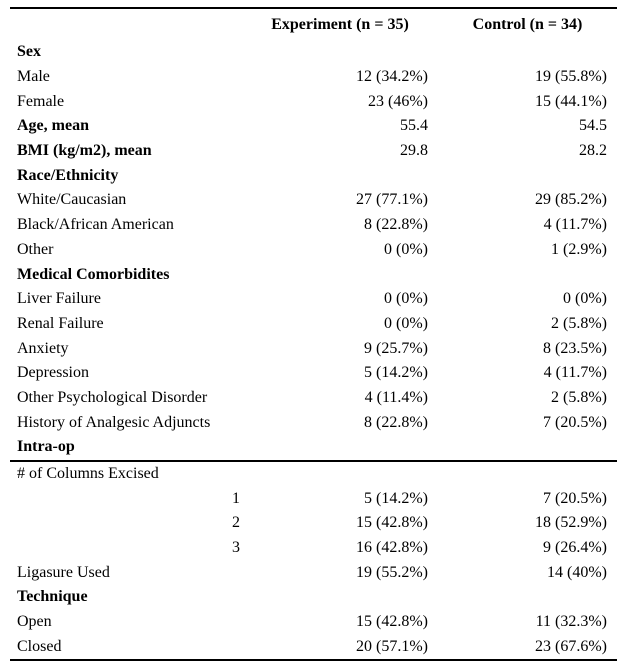 The height and width of the screenshot is (668, 625). Describe the element at coordinates (575, 548) in the screenshot. I see `control-value: 9 (26.4%)` at that location.